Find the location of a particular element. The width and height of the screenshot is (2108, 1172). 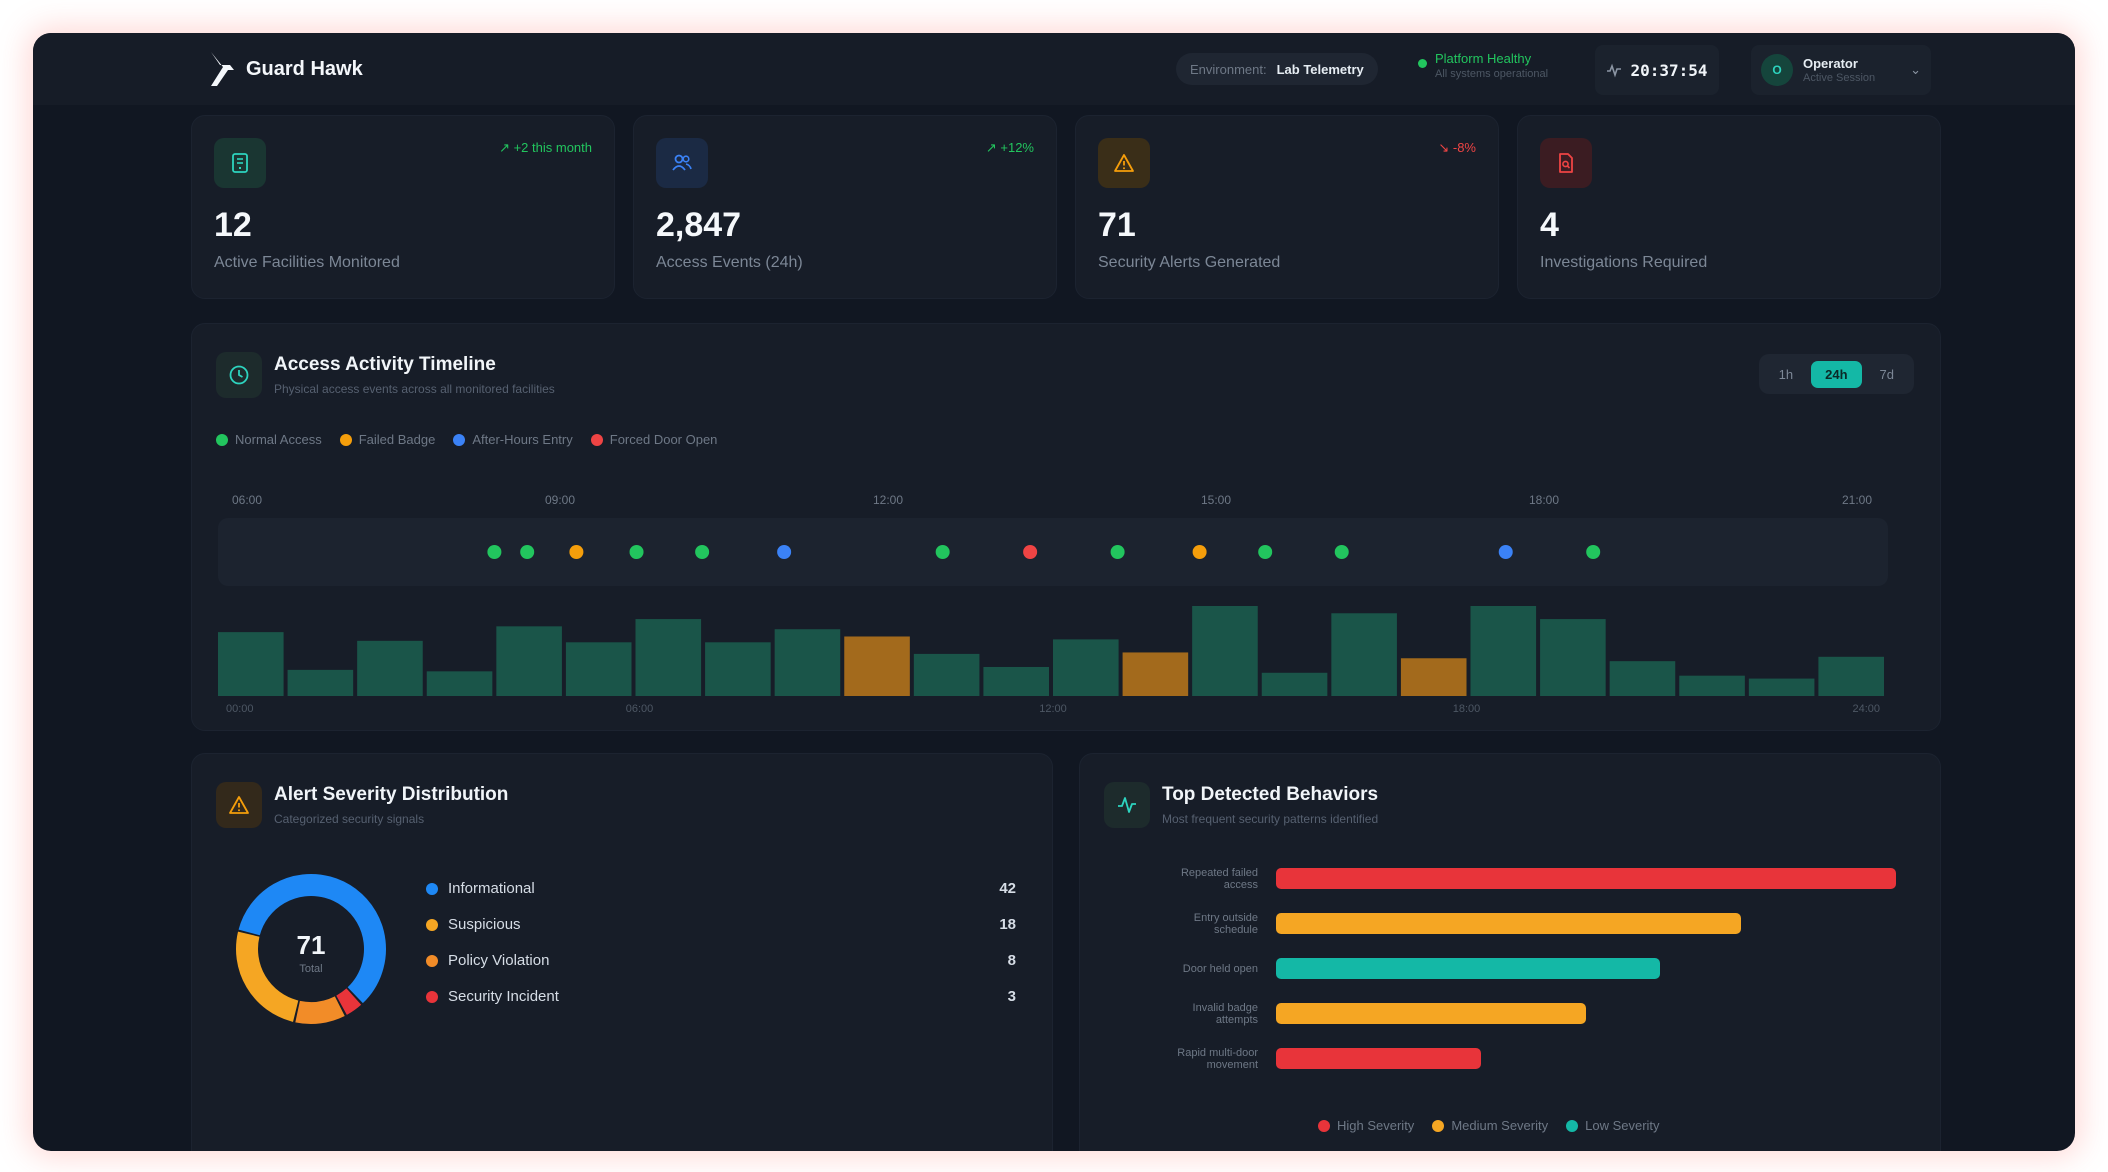

clock-icon is located at coordinates (239, 375).